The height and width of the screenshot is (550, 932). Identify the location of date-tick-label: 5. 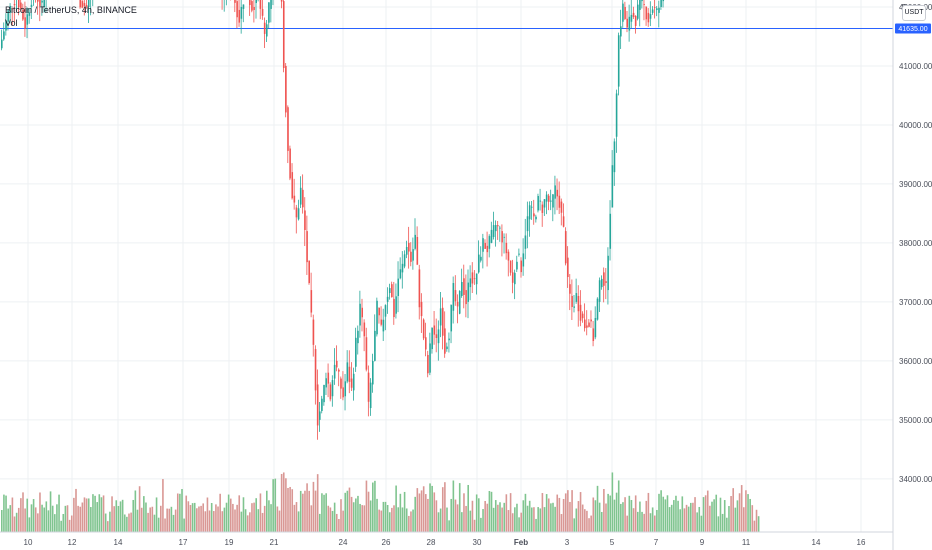
(612, 542).